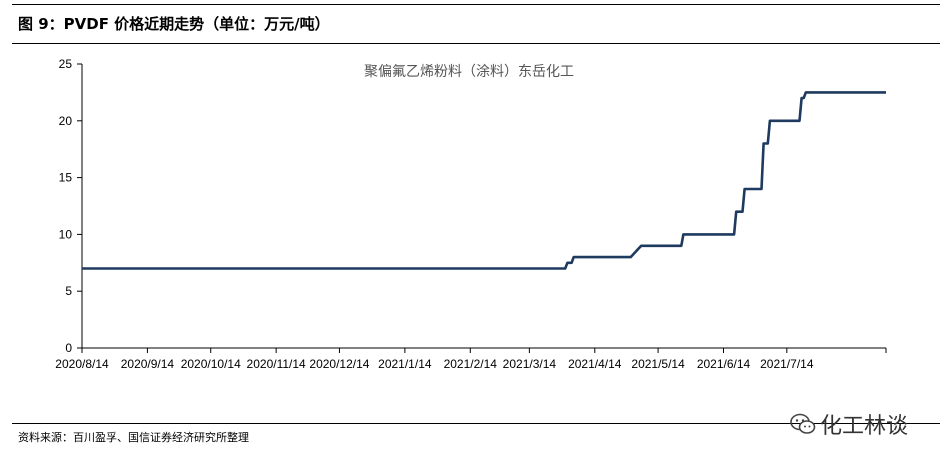 This screenshot has width=952, height=462. What do you see at coordinates (66, 121) in the screenshot?
I see `y-tick-label: 20` at bounding box center [66, 121].